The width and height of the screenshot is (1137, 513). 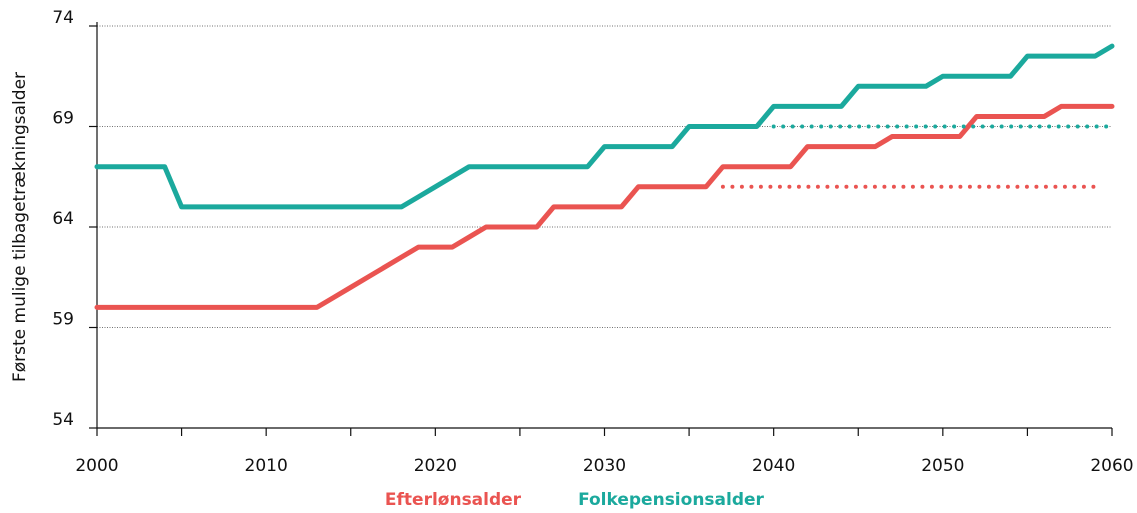 I want to click on y-tick-label: 59, so click(x=63, y=320).